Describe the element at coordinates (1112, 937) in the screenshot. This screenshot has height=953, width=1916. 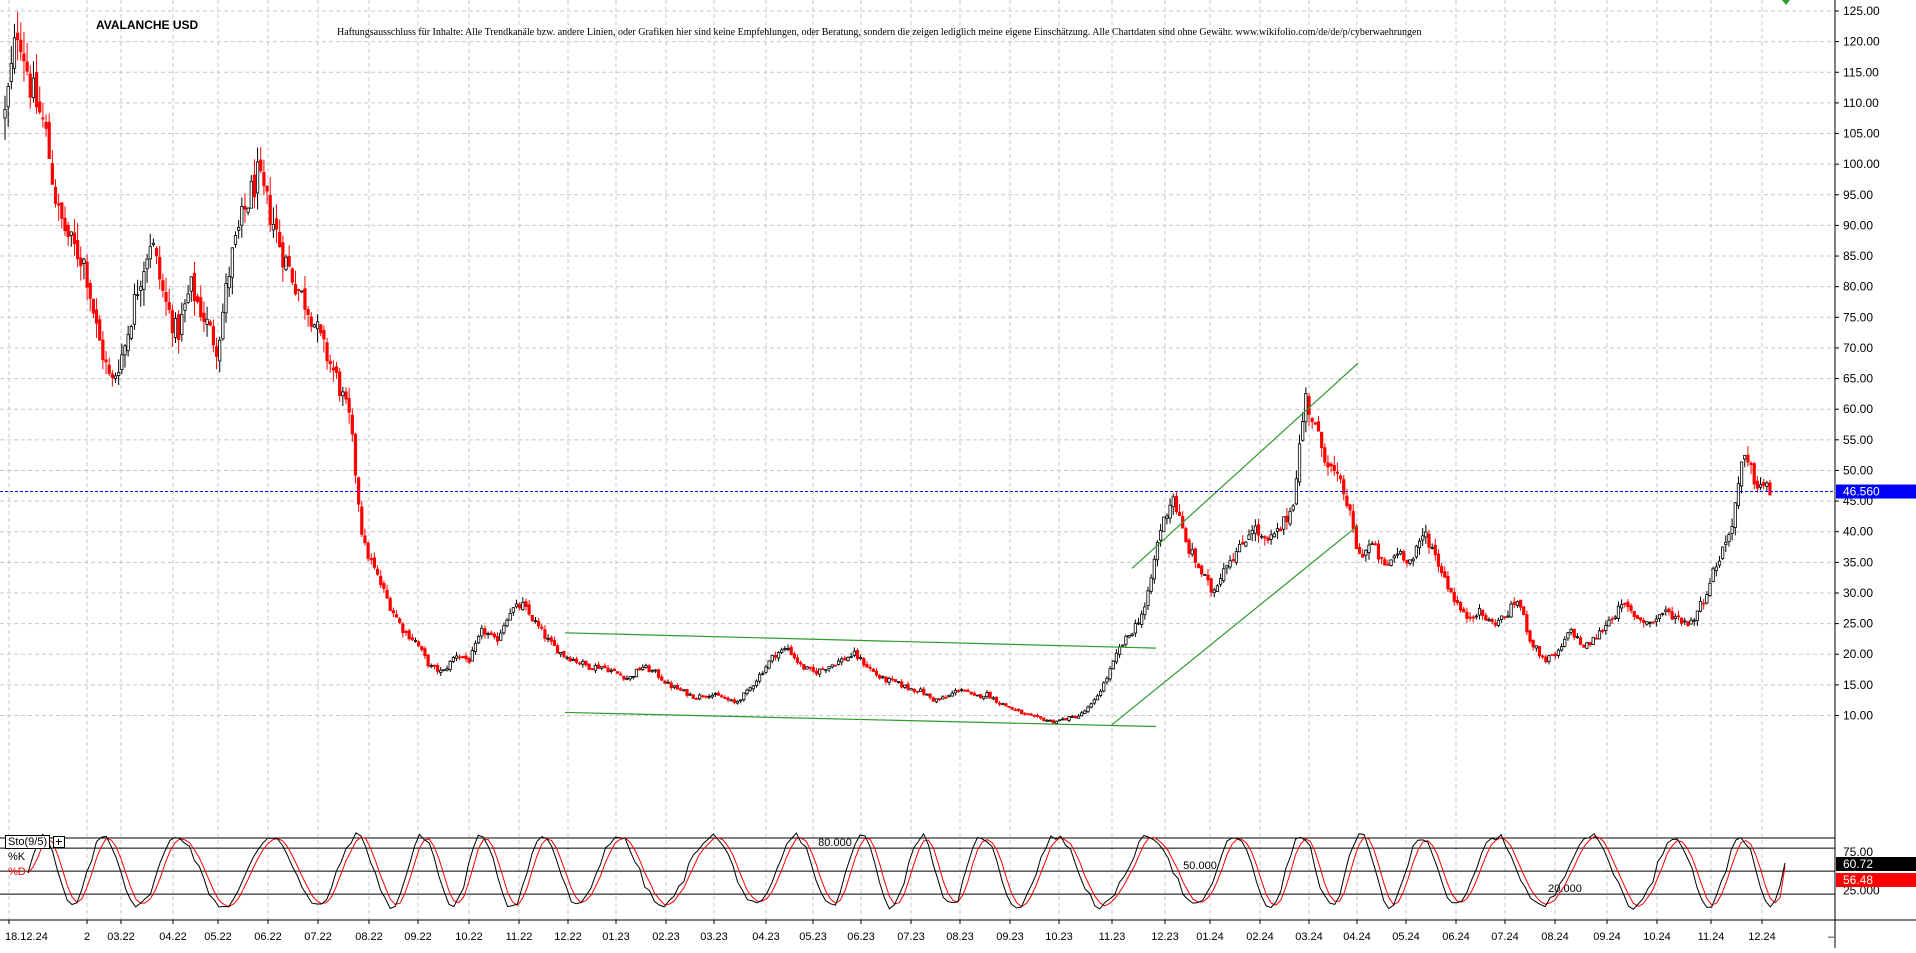
I see `time-tick-label: 11.23` at that location.